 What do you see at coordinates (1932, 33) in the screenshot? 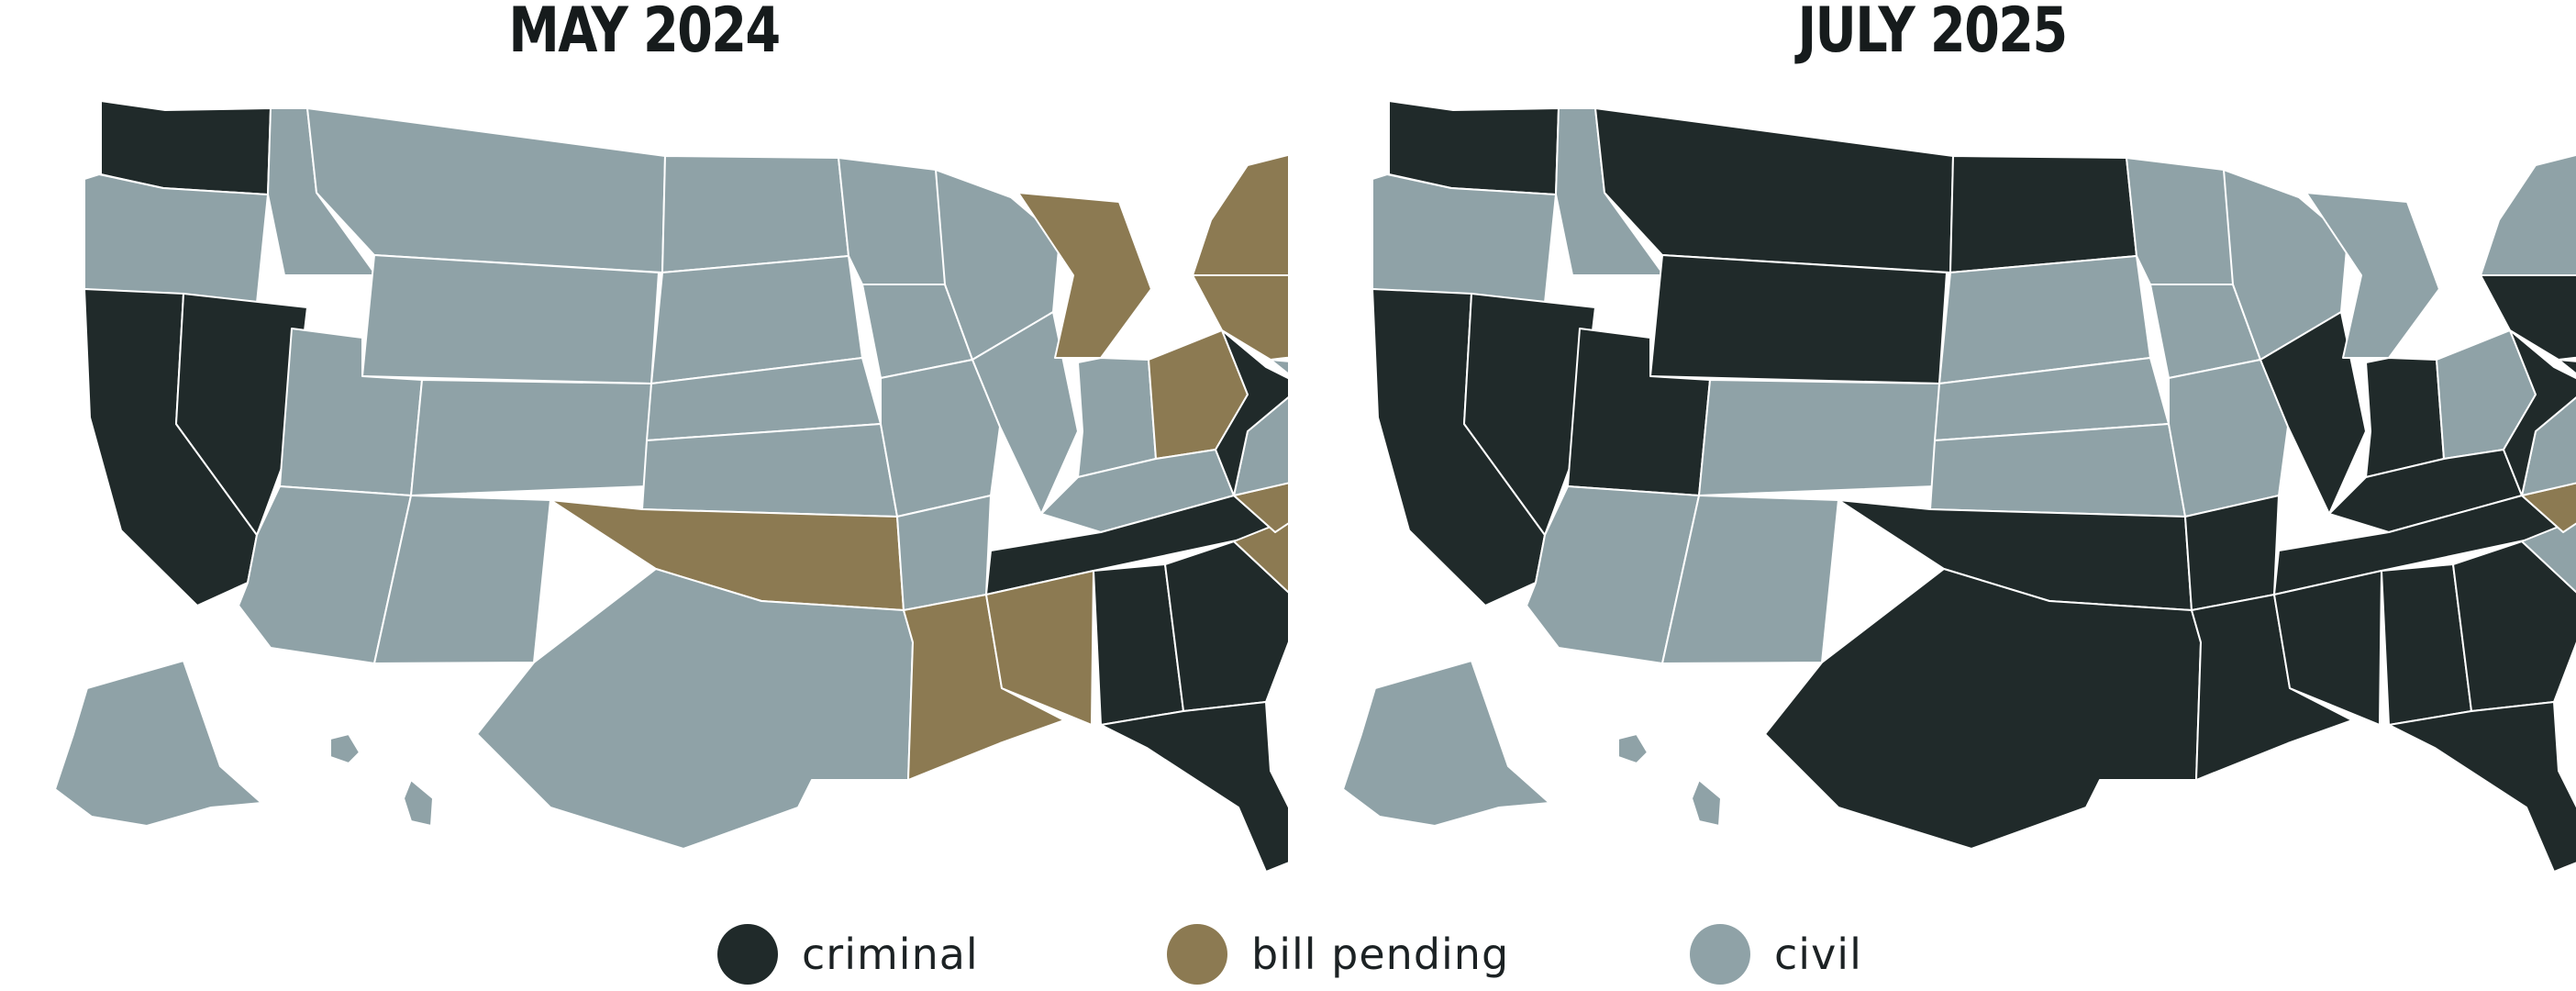
I see `panel-title: JULY 2025` at bounding box center [1932, 33].